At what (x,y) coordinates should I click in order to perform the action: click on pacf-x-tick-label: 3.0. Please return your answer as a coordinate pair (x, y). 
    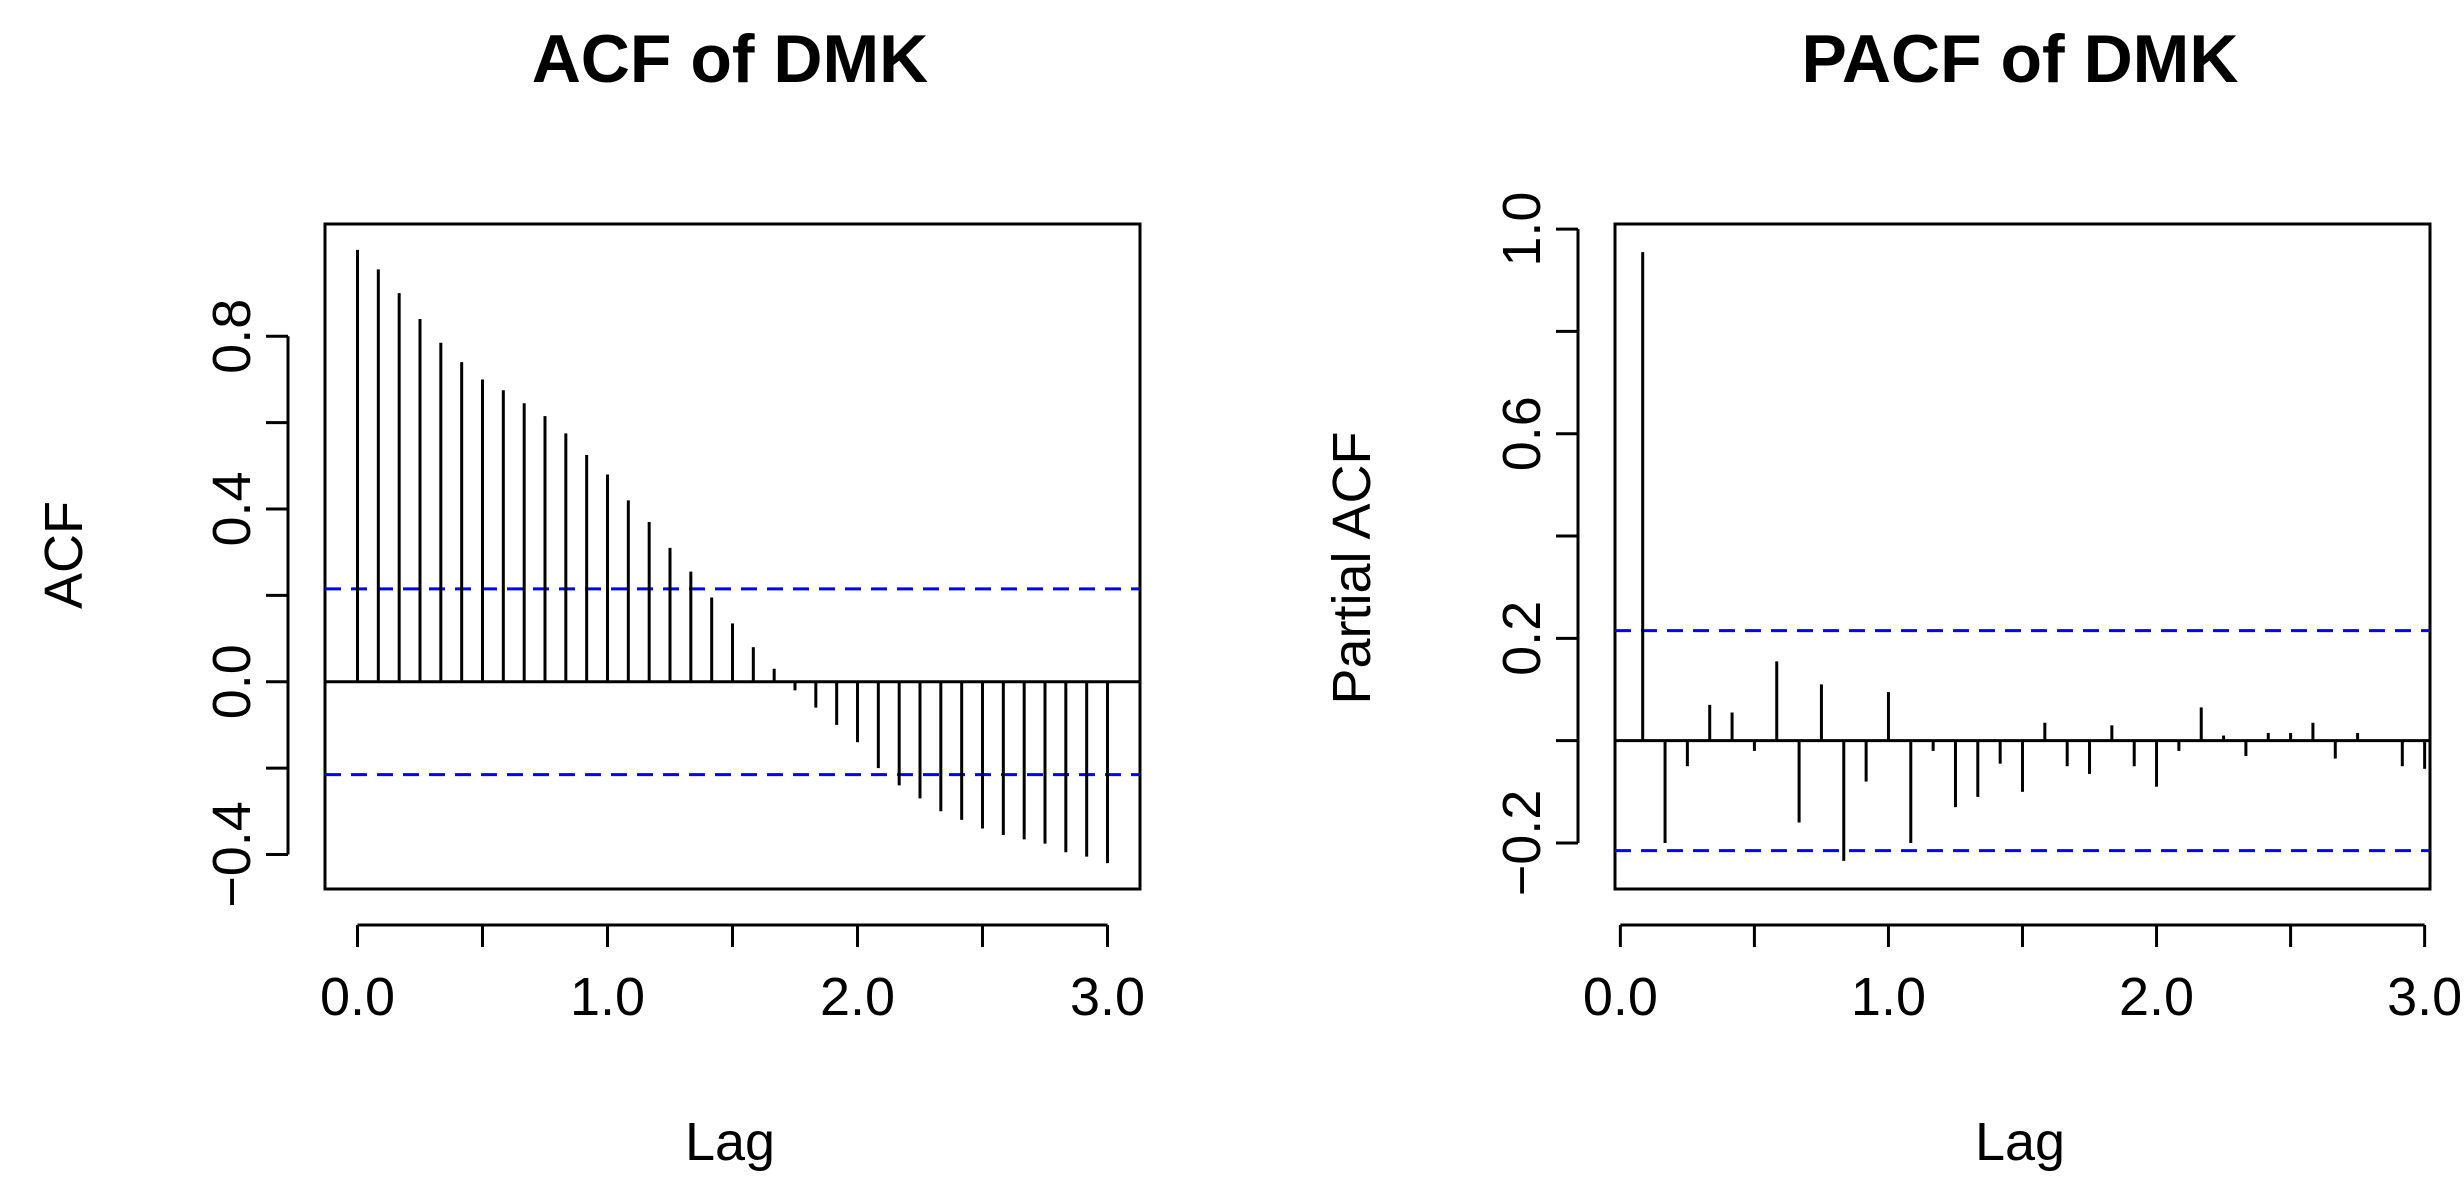
    Looking at the image, I should click on (2424, 997).